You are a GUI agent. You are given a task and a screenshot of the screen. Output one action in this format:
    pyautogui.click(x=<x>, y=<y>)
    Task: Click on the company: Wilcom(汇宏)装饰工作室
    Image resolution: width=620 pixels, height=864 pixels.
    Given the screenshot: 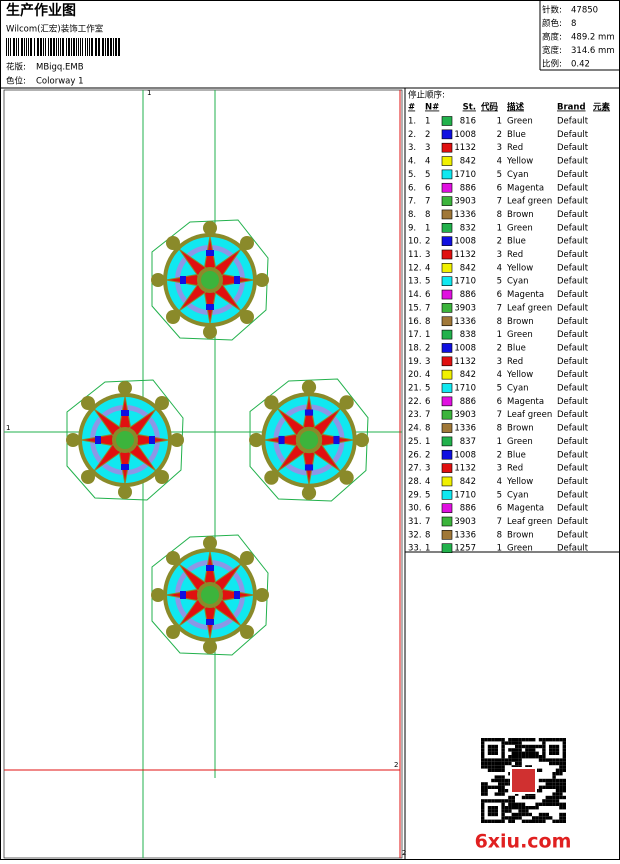 What is the action you would take?
    pyautogui.click(x=55, y=29)
    